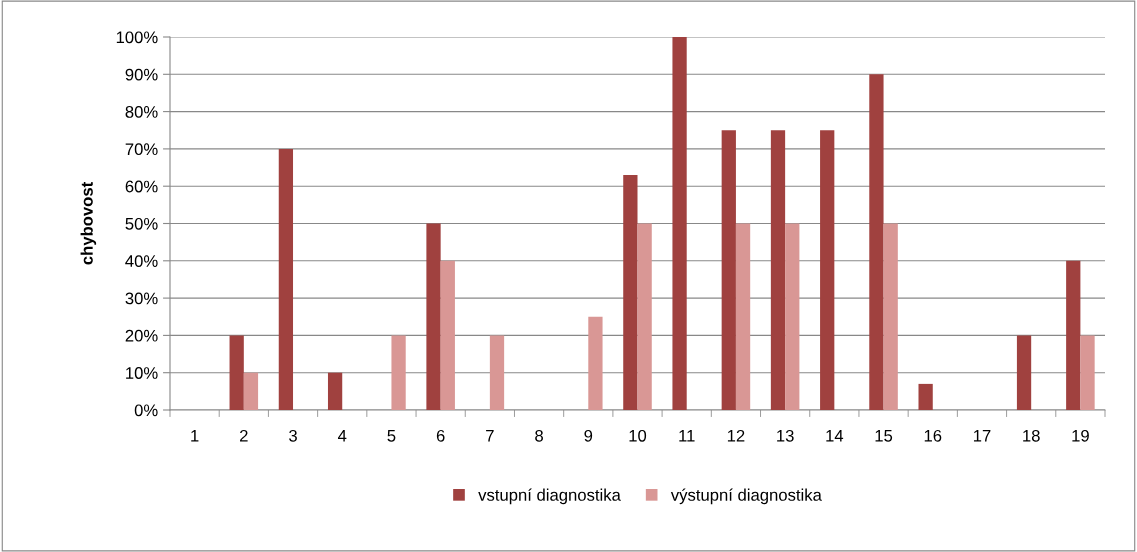 The width and height of the screenshot is (1137, 552). I want to click on legend-label: výstupní diagnostika, so click(746, 496).